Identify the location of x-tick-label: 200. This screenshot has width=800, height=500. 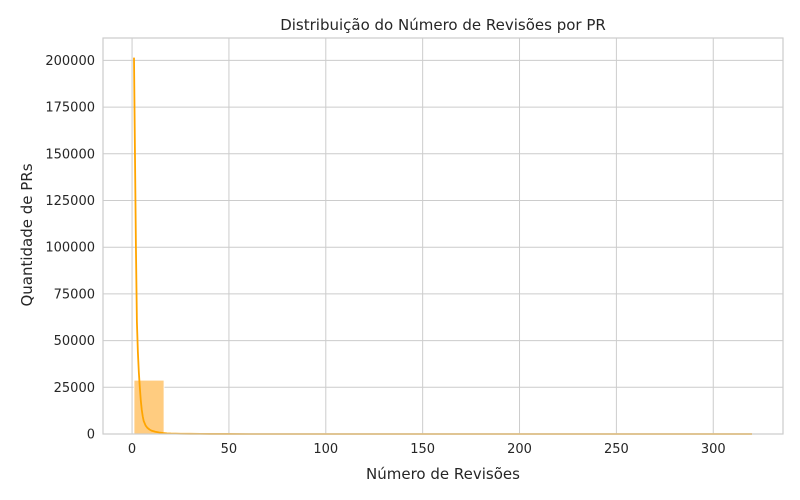
(519, 449).